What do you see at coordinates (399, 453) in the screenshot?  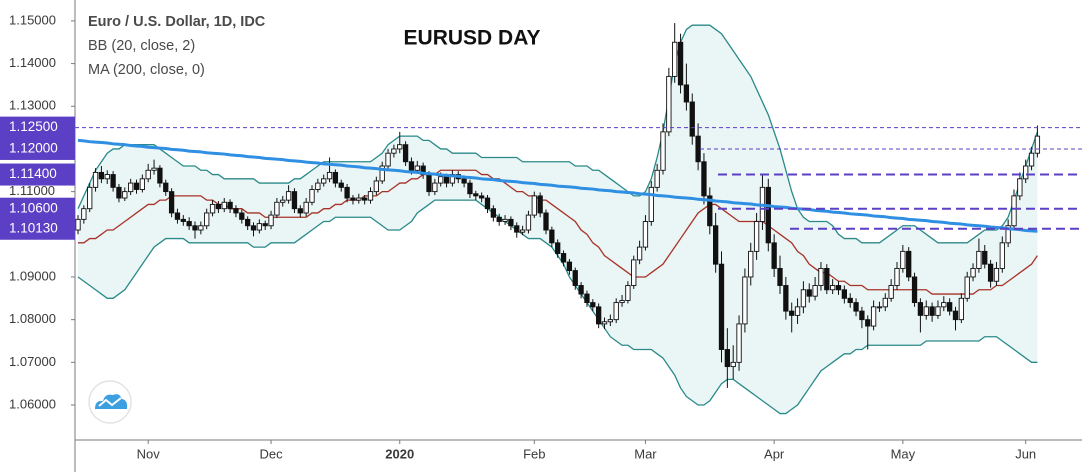 I see `x-tick-label: 2020` at bounding box center [399, 453].